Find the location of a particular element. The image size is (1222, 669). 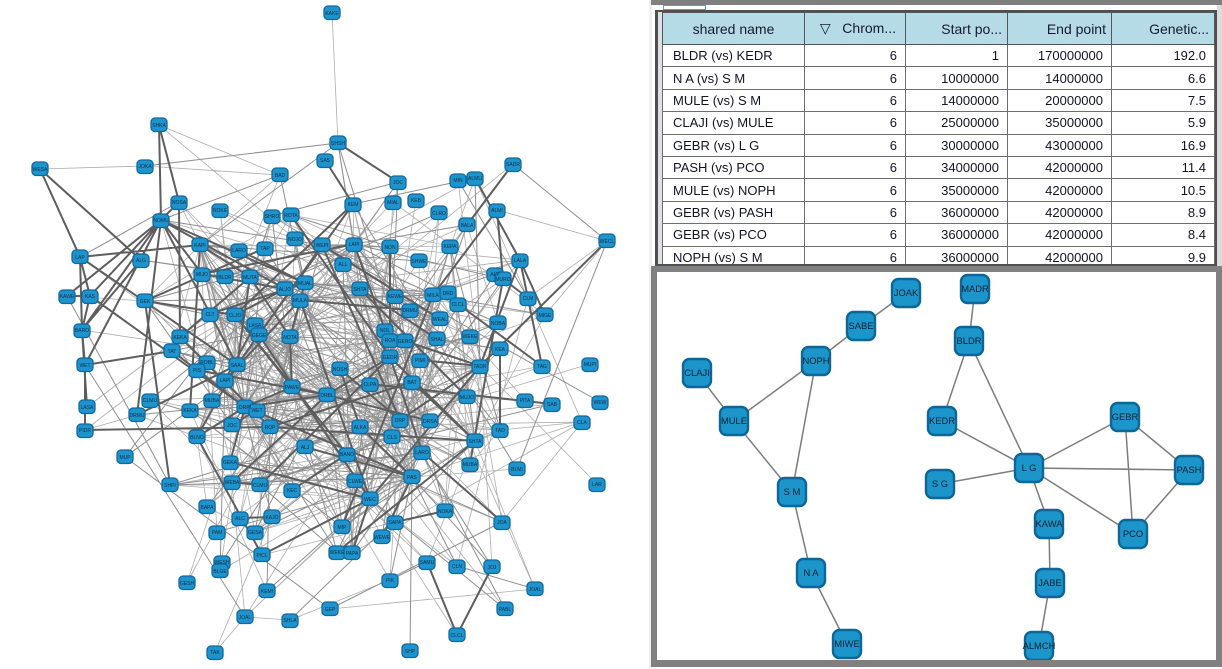

svg-text: MIJO is located at coordinates (202, 275).